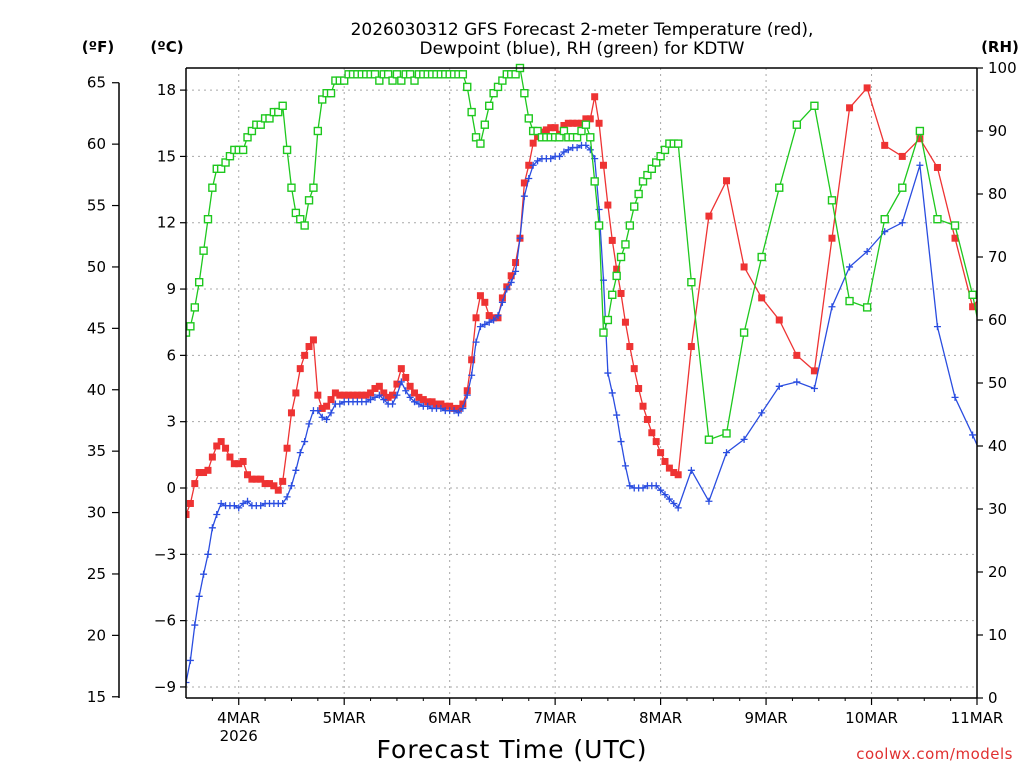  What do you see at coordinates (96, 206) in the screenshot?
I see `f-tick-label: 55` at bounding box center [96, 206].